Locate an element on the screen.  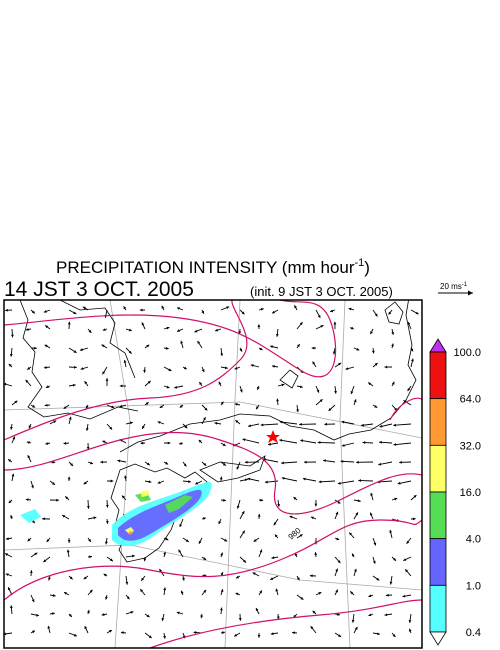
valid-time: 14 JST 3 OCT. 2005 is located at coordinates (99, 289).